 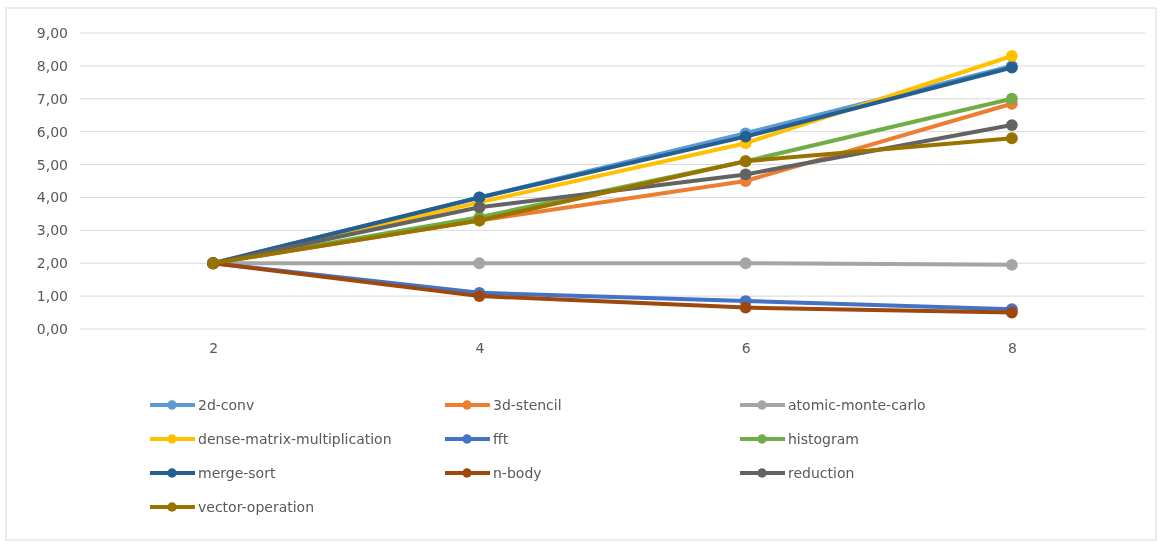 I want to click on legend-label: 3d-stencil, so click(x=527, y=405).